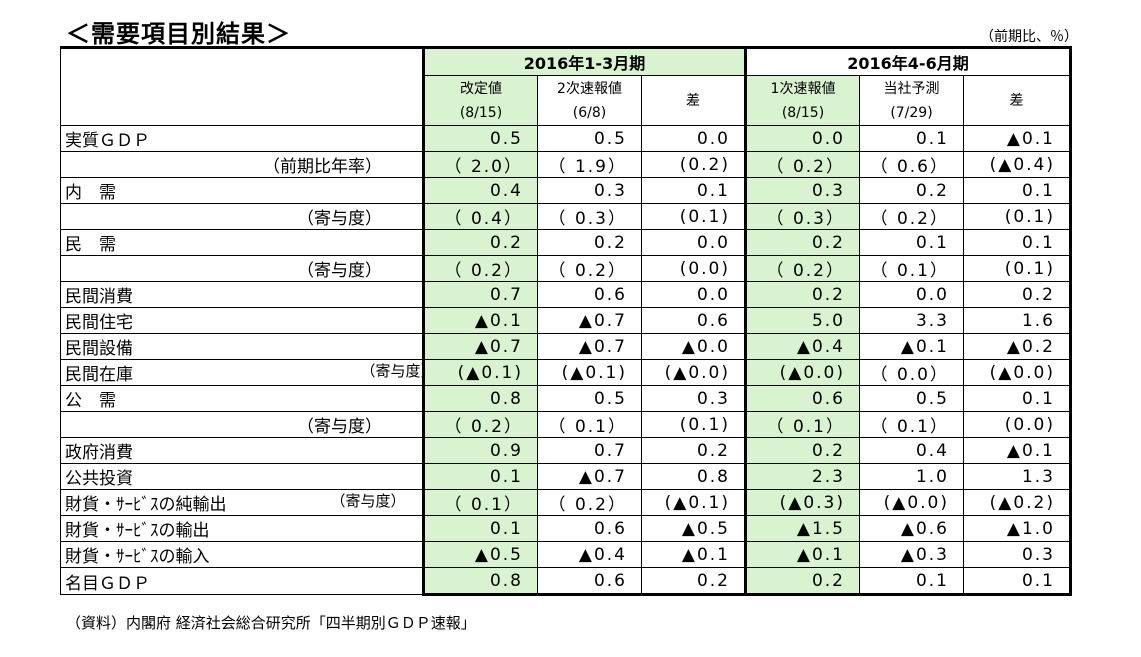  I want to click on row-label: 民 需, so click(242, 242).